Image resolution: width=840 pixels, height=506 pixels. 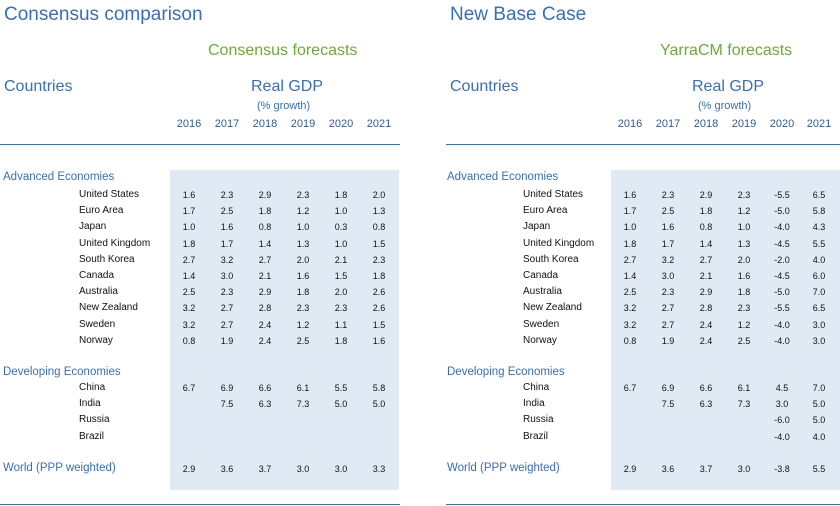 What do you see at coordinates (706, 325) in the screenshot?
I see `gdp-value: 2.4` at bounding box center [706, 325].